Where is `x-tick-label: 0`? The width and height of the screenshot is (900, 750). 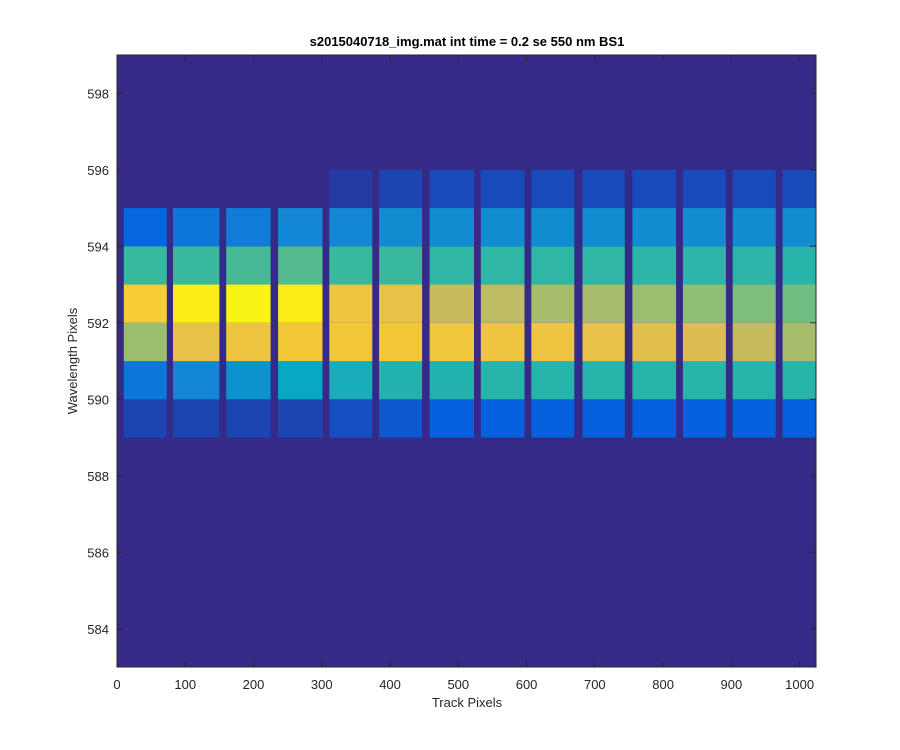
x-tick-label: 0 is located at coordinates (116, 684).